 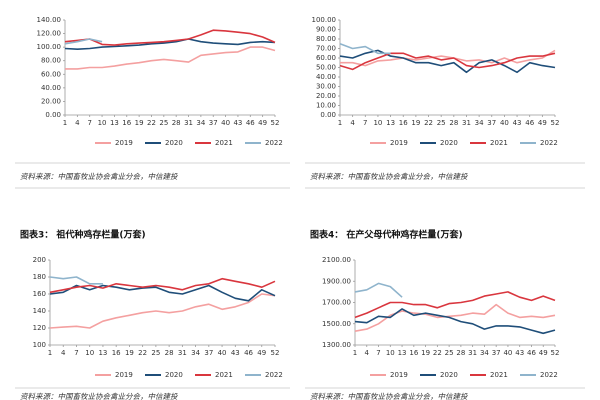 What do you see at coordinates (39, 328) in the screenshot?
I see `y-tick-label: 120` at bounding box center [39, 328].